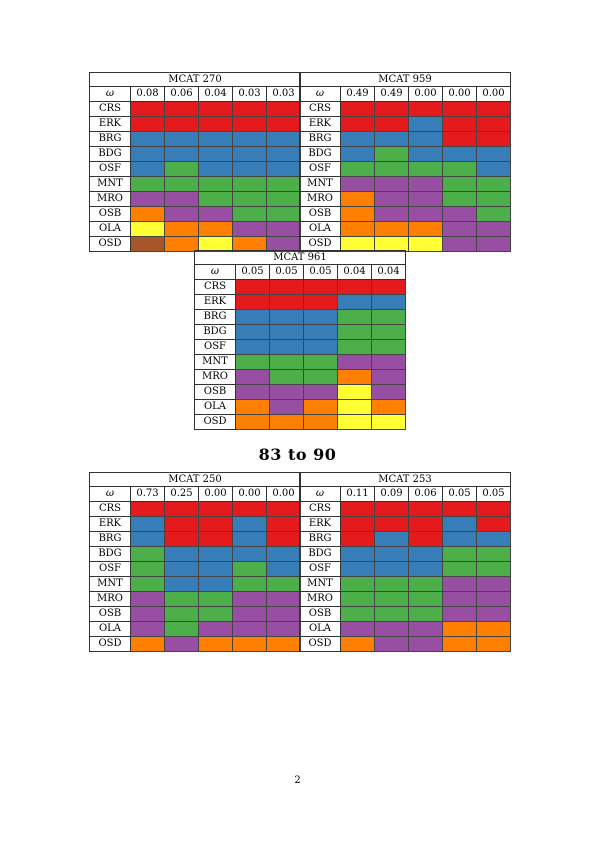 Image resolution: width=595 pixels, height=842 pixels. I want to click on table-title: MCAT 253, so click(405, 479).